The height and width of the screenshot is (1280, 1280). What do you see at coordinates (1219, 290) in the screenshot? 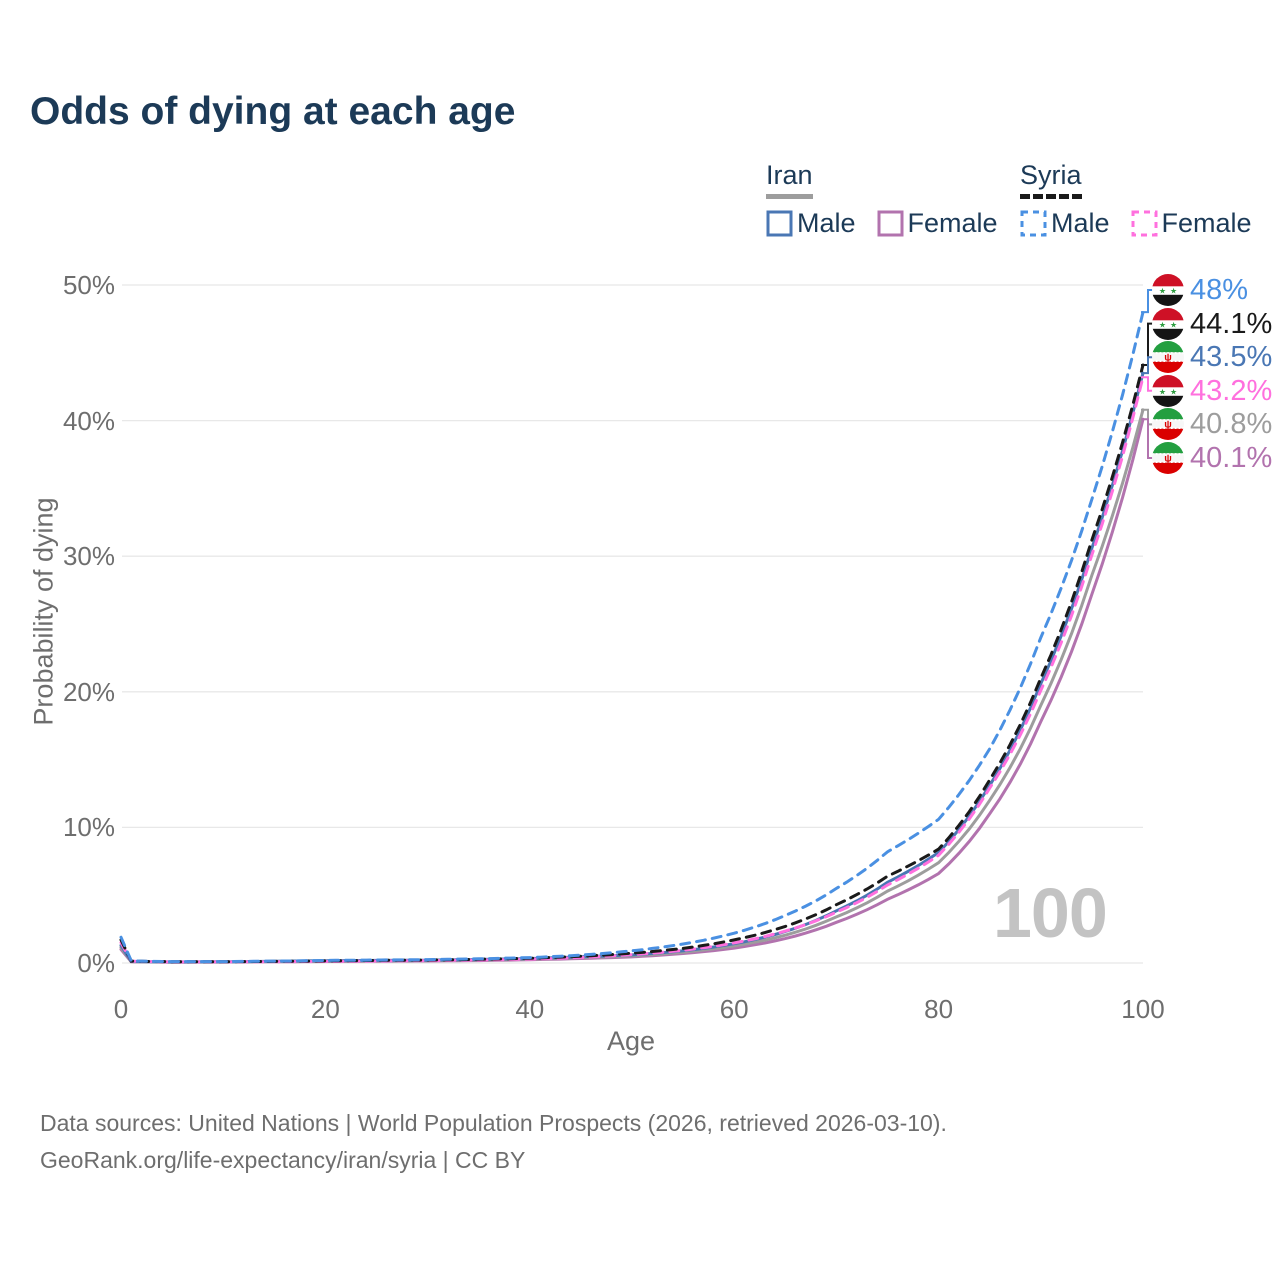
I see `end-label-value: 48%` at bounding box center [1219, 290].